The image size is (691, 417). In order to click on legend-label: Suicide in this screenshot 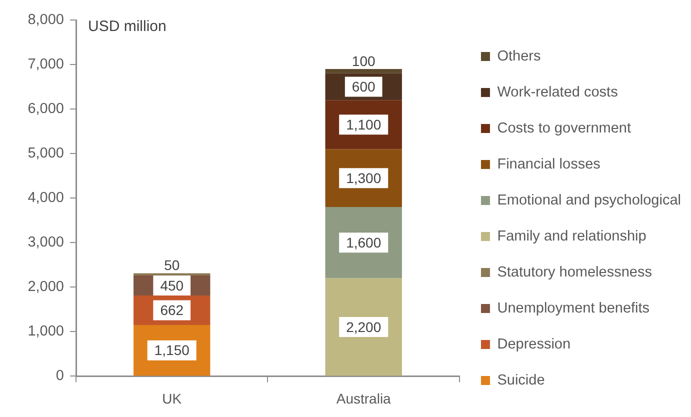, I will do `click(521, 380)`.